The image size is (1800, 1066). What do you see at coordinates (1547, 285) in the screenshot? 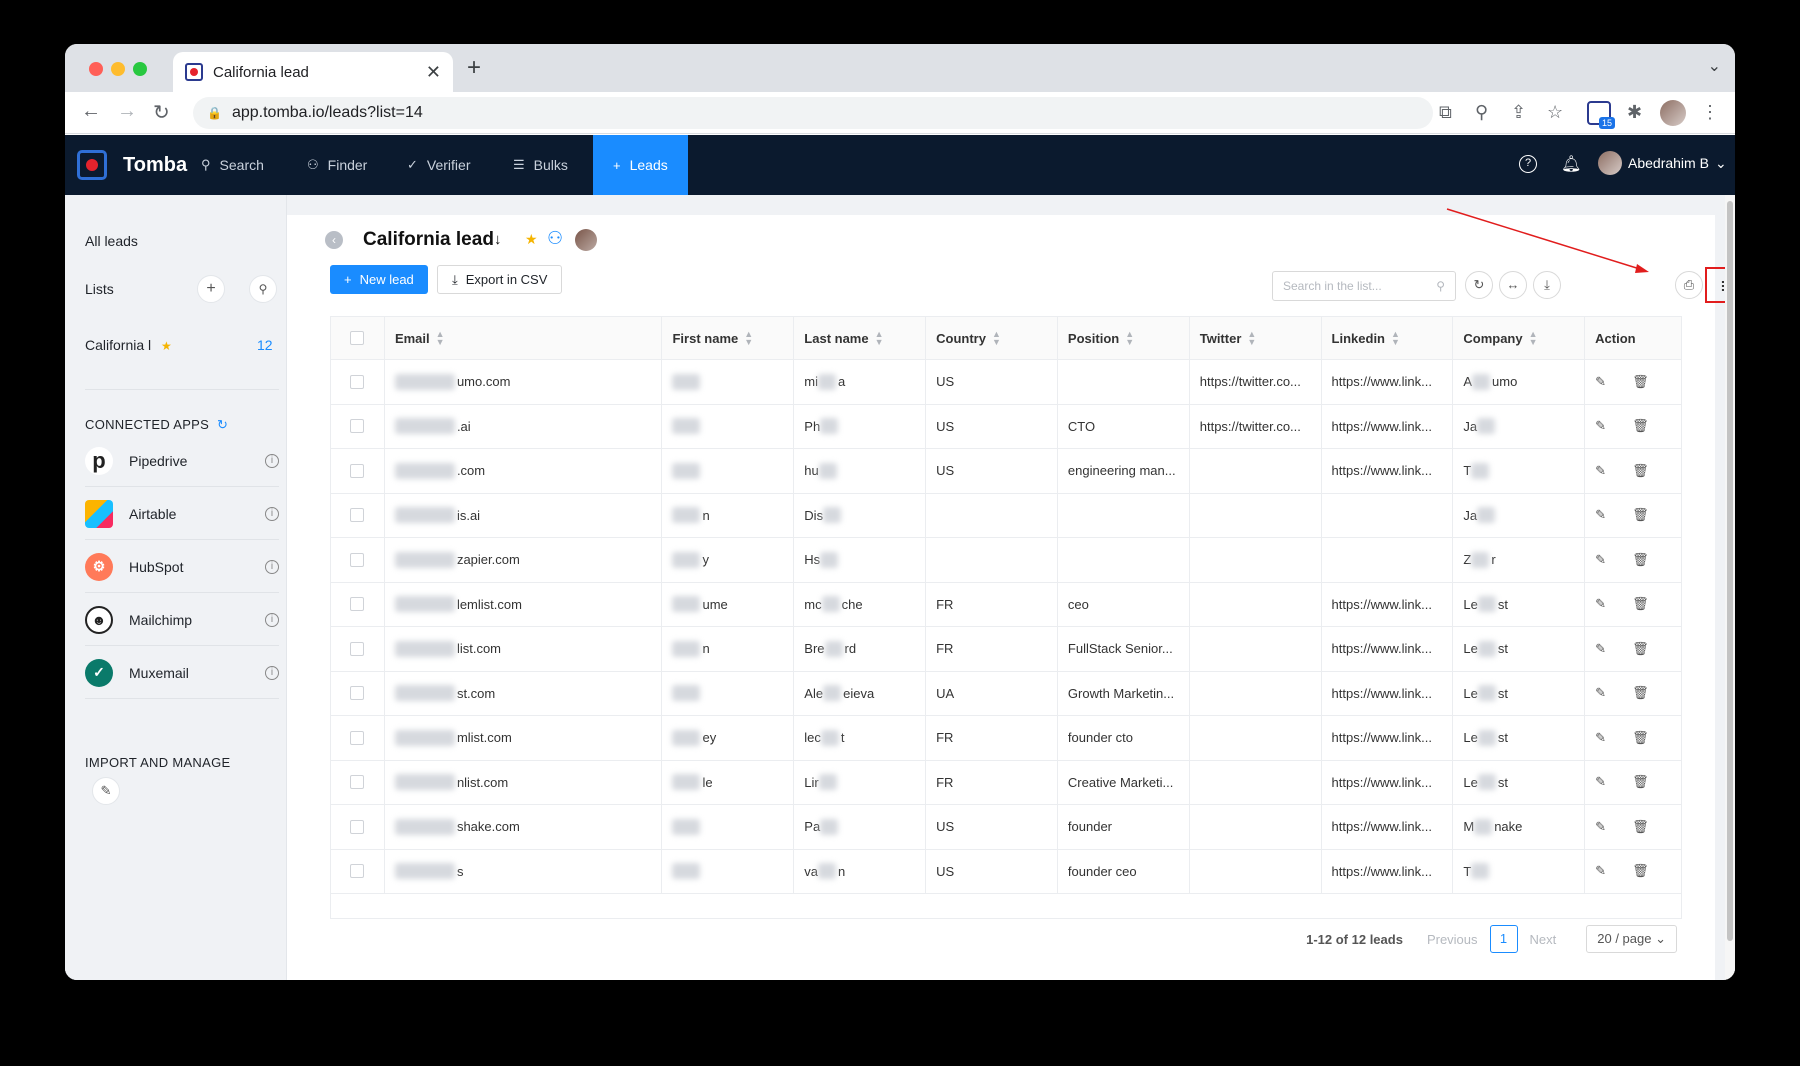
I see `download-button: ⤓` at bounding box center [1547, 285].